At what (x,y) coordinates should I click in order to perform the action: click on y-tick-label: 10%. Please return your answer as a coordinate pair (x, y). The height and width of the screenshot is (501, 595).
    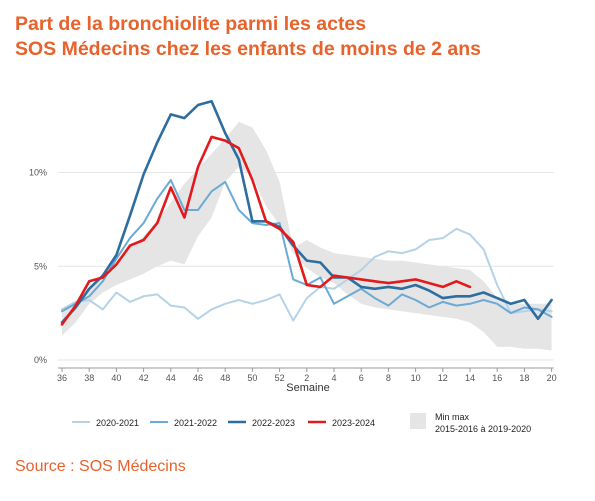
    Looking at the image, I should click on (38, 173).